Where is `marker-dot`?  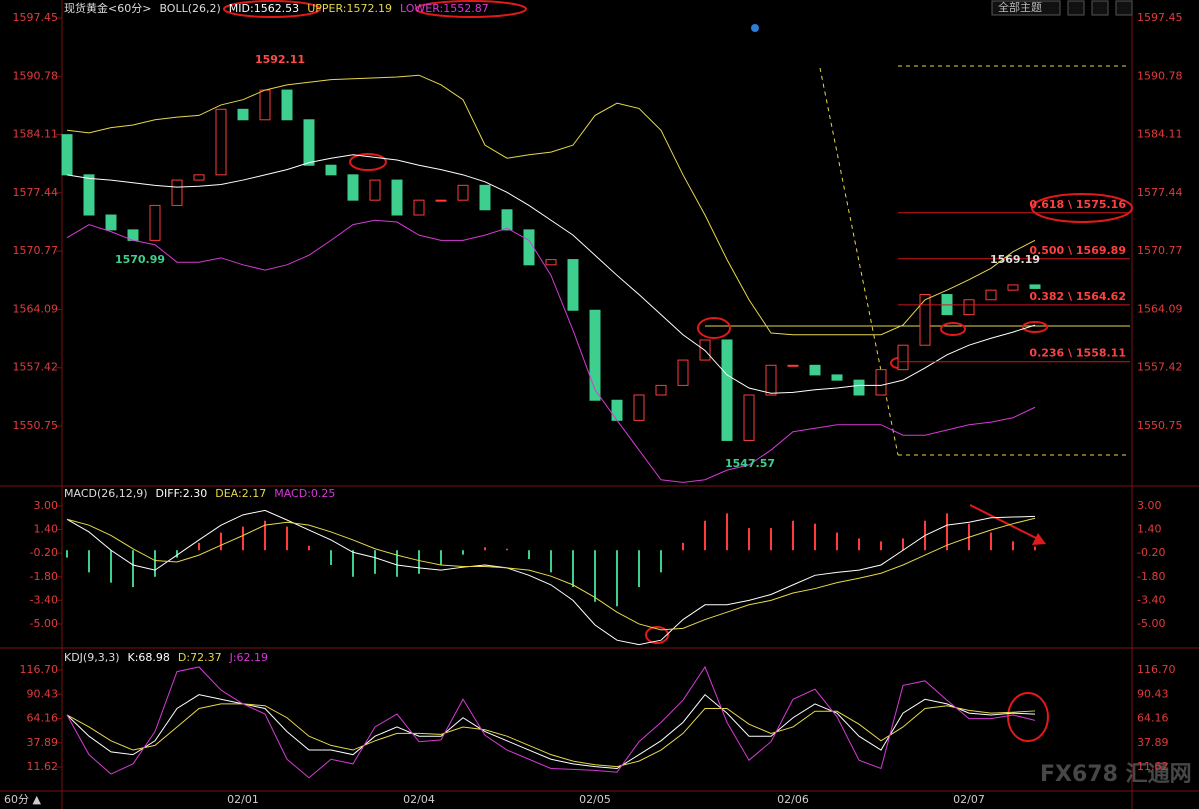
marker-dot is located at coordinates (755, 28).